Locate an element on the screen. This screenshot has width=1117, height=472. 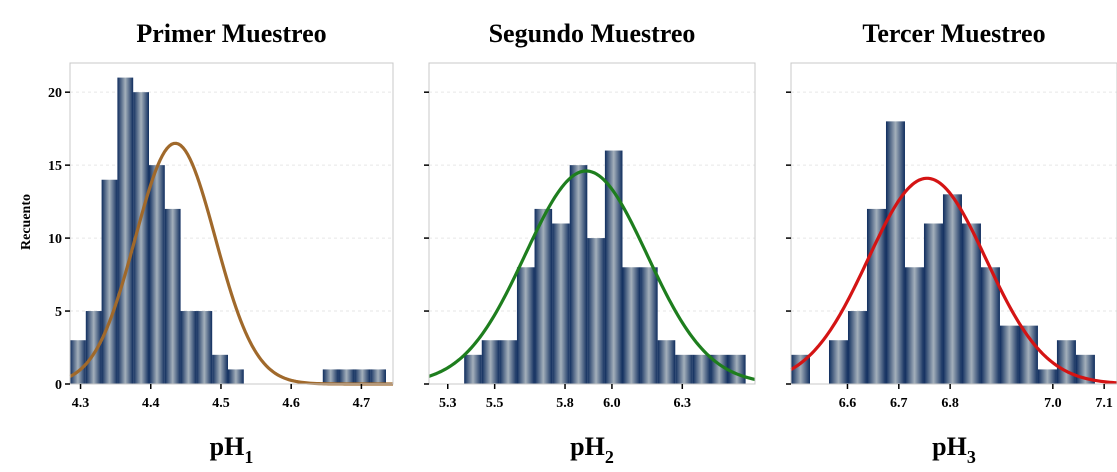
panel-title: Primer Muestreo is located at coordinates (231, 33).